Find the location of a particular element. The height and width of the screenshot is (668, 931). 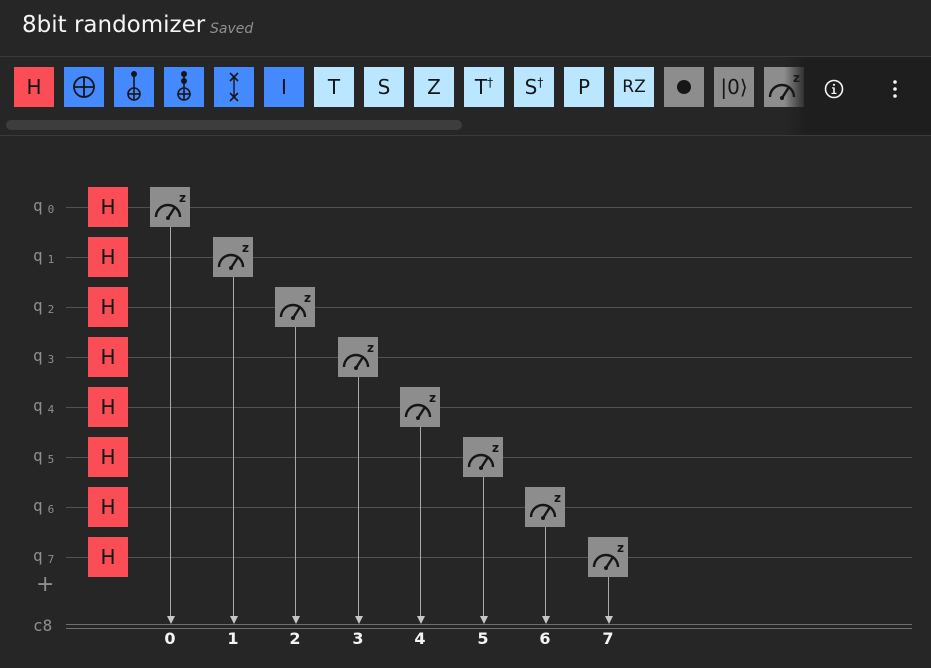

qubit-index: 5 is located at coordinates (51, 459).